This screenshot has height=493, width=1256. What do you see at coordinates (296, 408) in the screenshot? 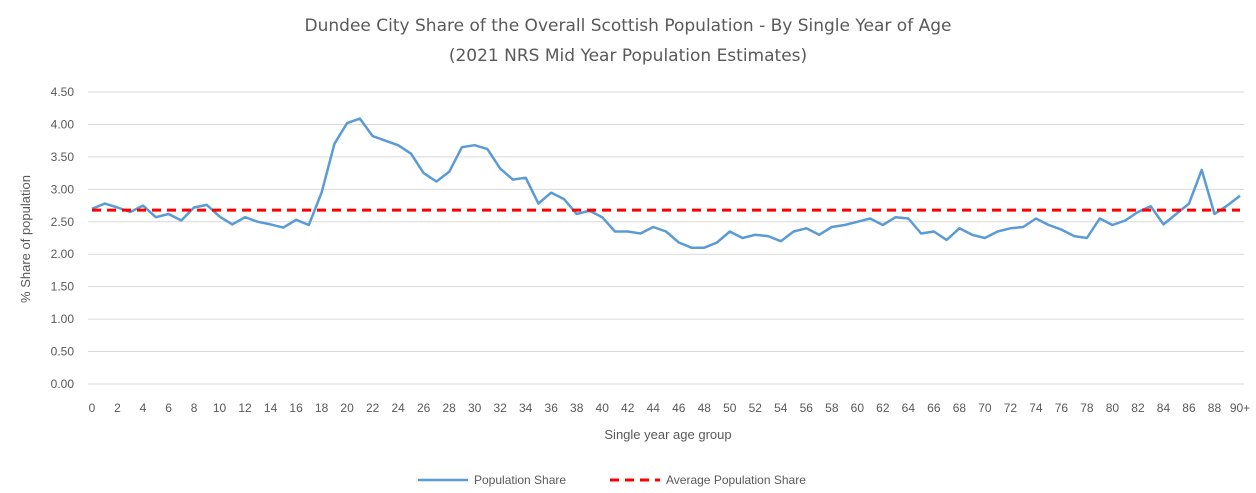
I see `x-tick-label: 16` at bounding box center [296, 408].